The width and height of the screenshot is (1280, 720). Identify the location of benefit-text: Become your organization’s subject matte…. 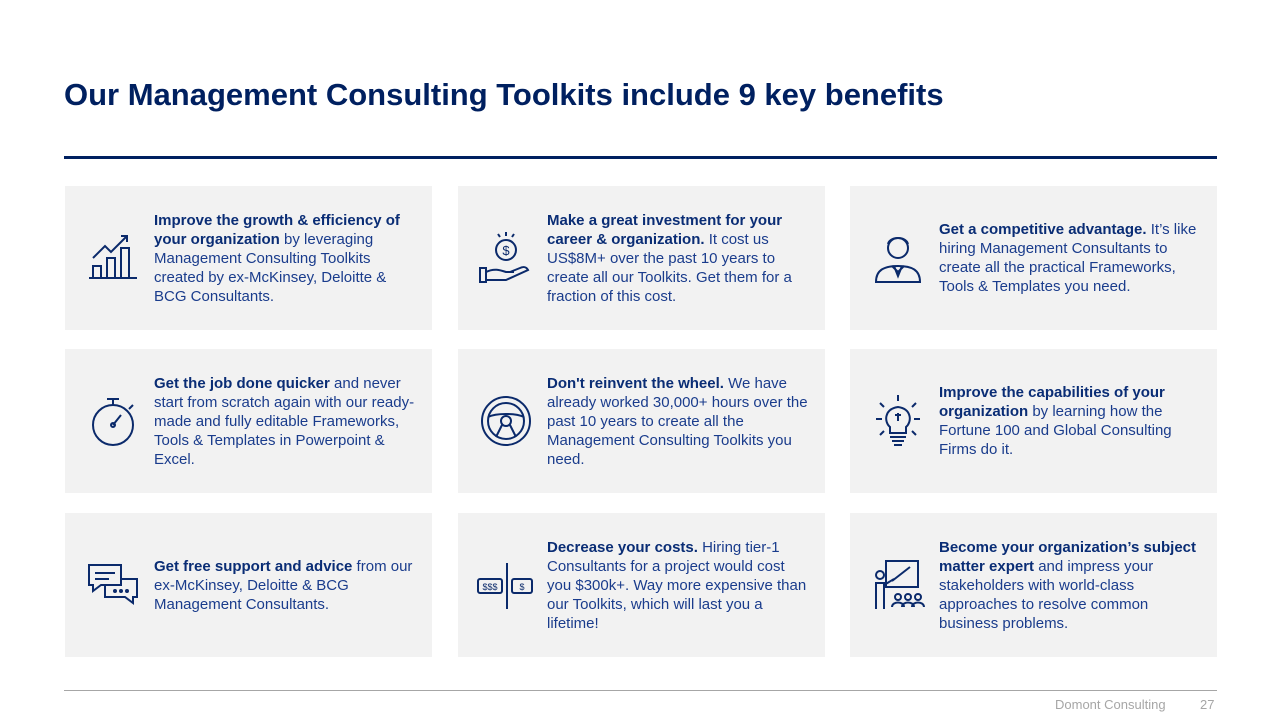
(1070, 585).